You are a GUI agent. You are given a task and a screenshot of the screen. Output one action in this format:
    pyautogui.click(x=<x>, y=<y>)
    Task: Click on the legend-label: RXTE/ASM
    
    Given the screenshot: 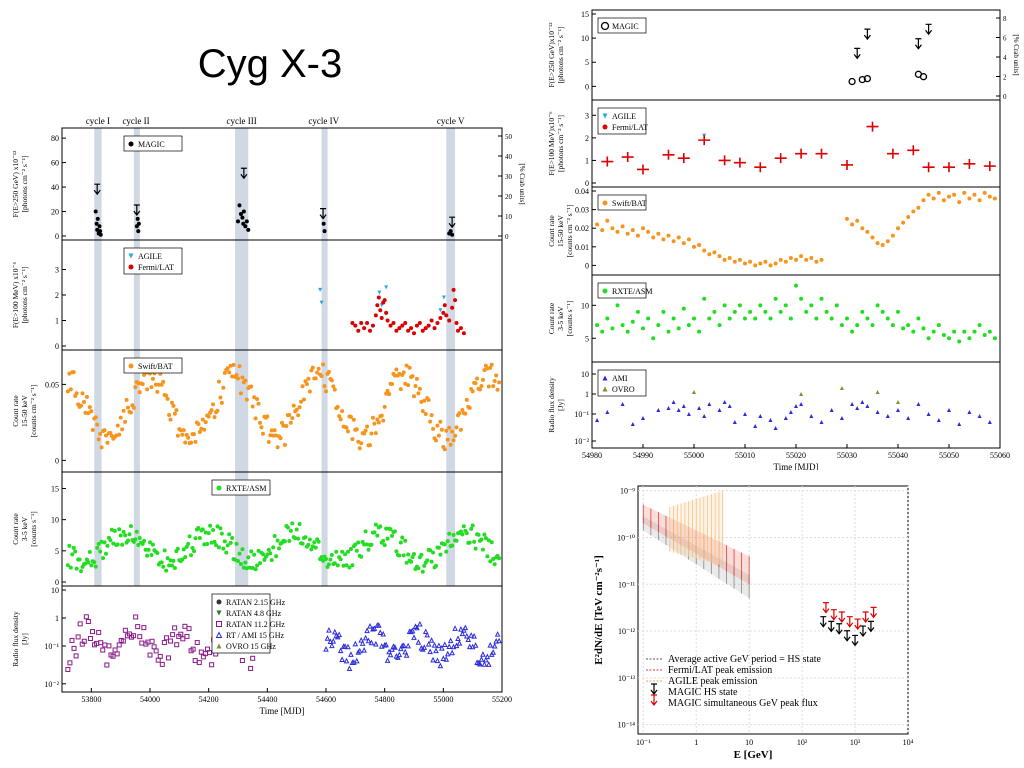 What is the action you would take?
    pyautogui.click(x=246, y=488)
    